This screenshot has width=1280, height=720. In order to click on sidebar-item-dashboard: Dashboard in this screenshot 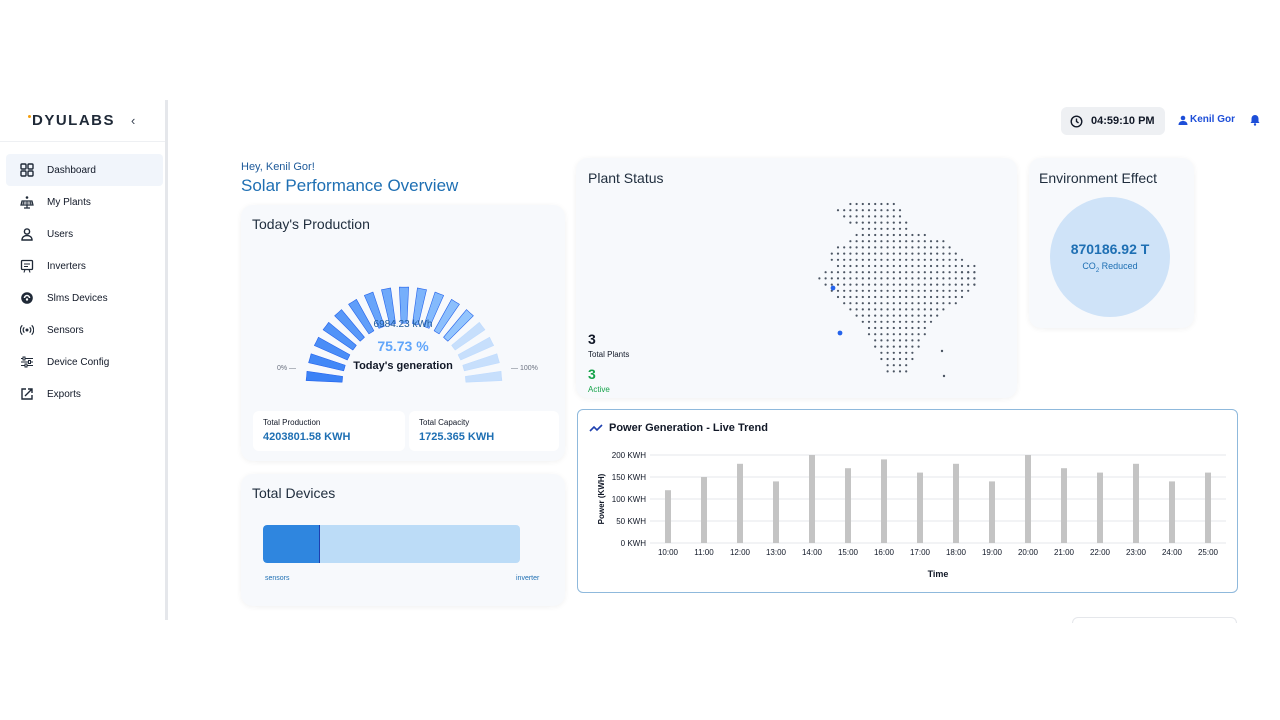, I will do `click(84, 170)`.